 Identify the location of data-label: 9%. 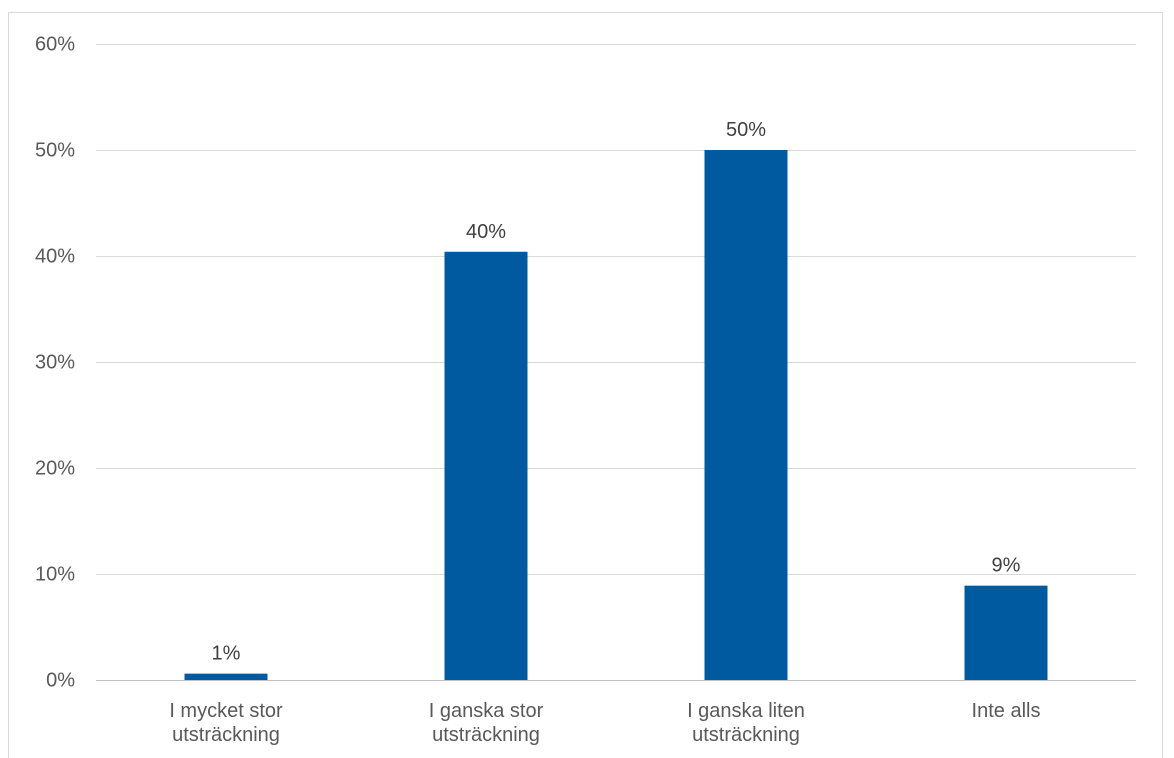
(1006, 566).